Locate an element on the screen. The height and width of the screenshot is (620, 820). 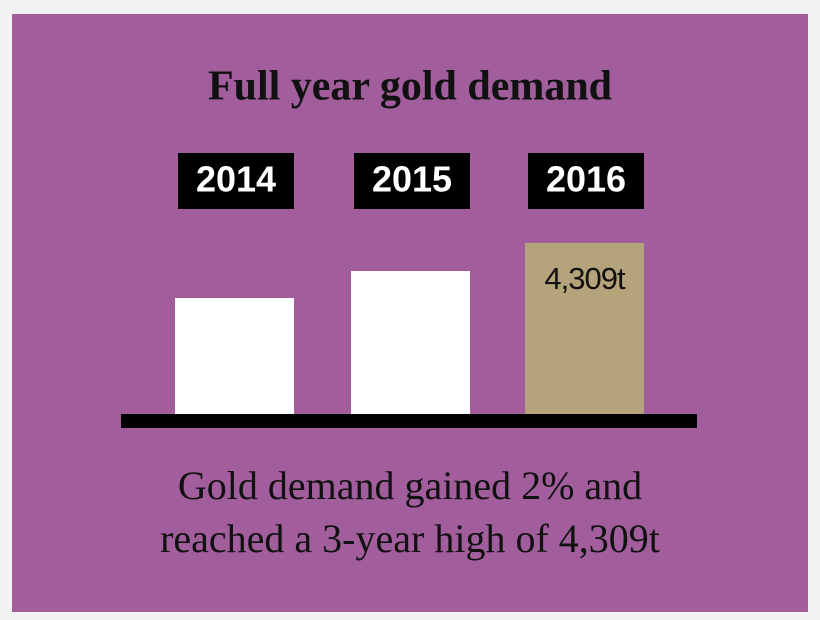
annotation: reached a 3-year high of 4,309t is located at coordinates (410, 538).